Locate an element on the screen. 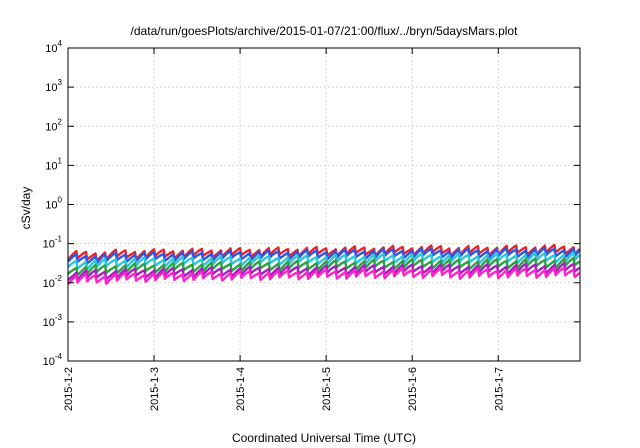 Image resolution: width=640 pixels, height=448 pixels. y-tick-label: 10⁻¹ is located at coordinates (53, 243).